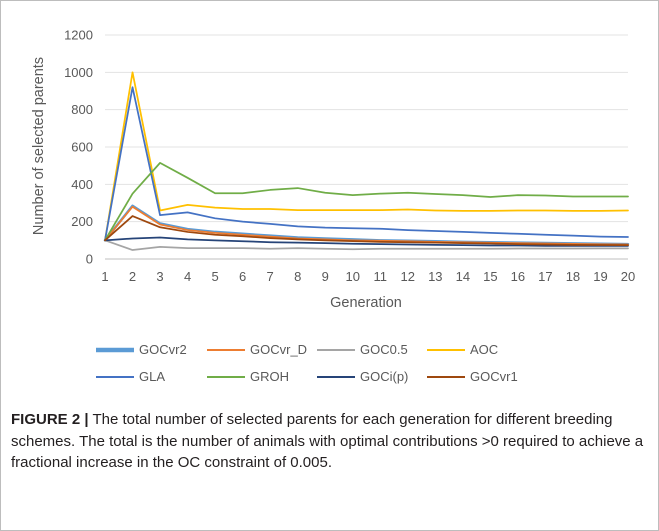  Describe the element at coordinates (82, 184) in the screenshot. I see `y-tick-label: 400` at that location.